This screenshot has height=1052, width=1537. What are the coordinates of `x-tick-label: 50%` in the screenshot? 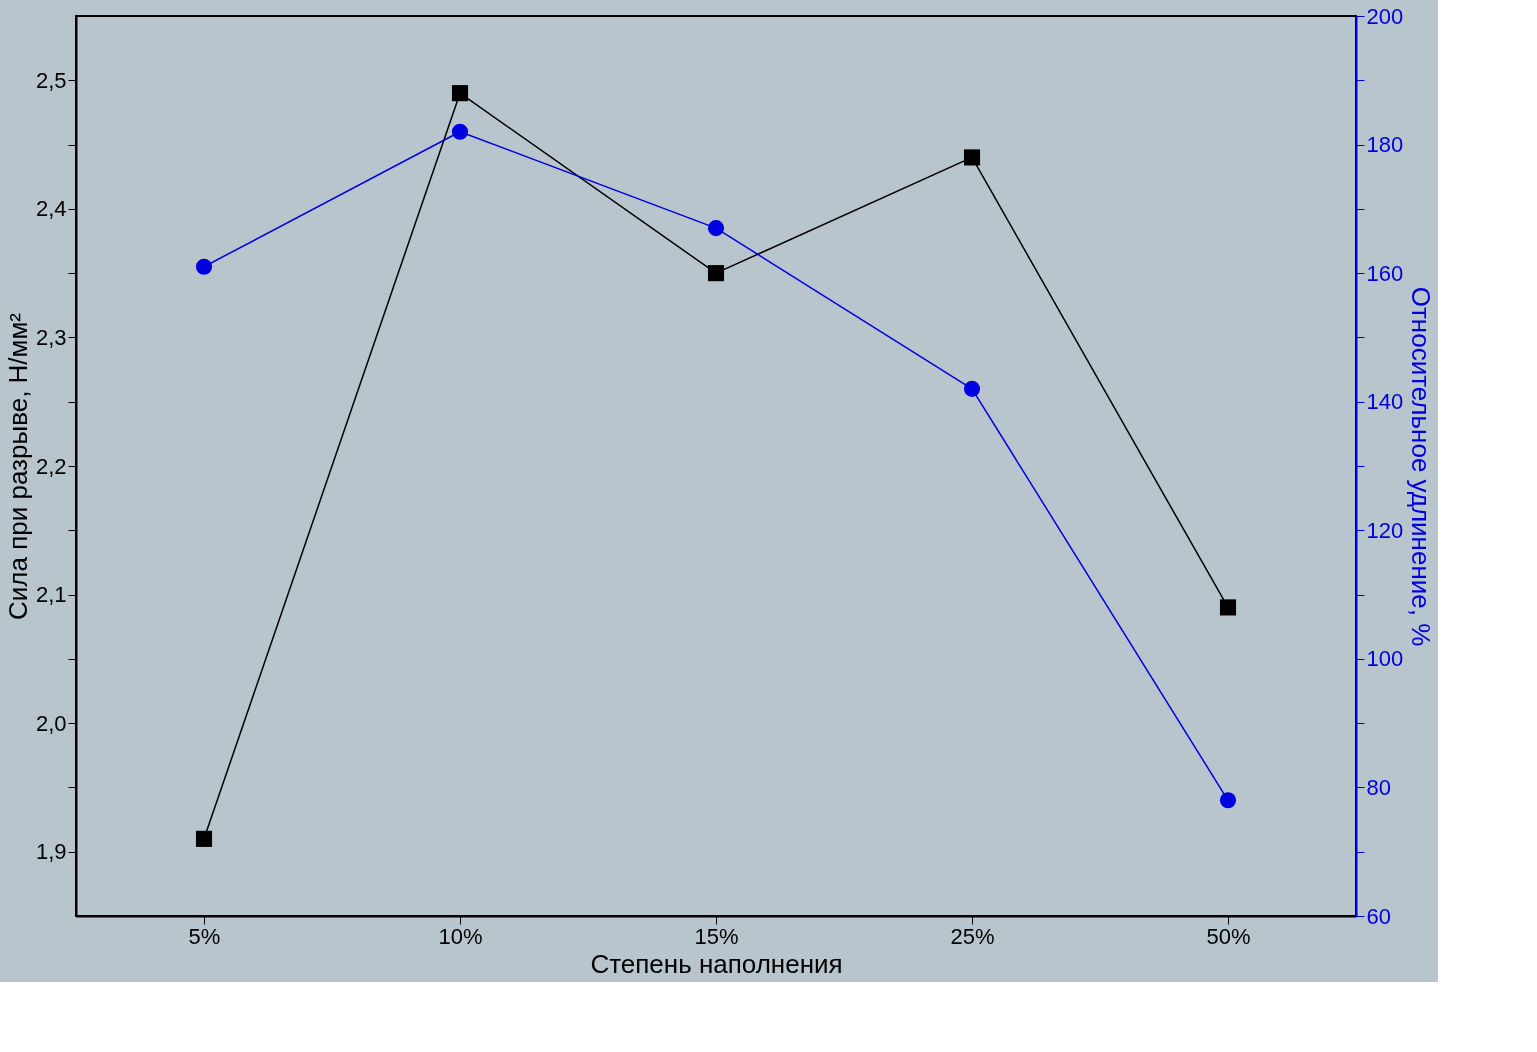 It's located at (1228, 936).